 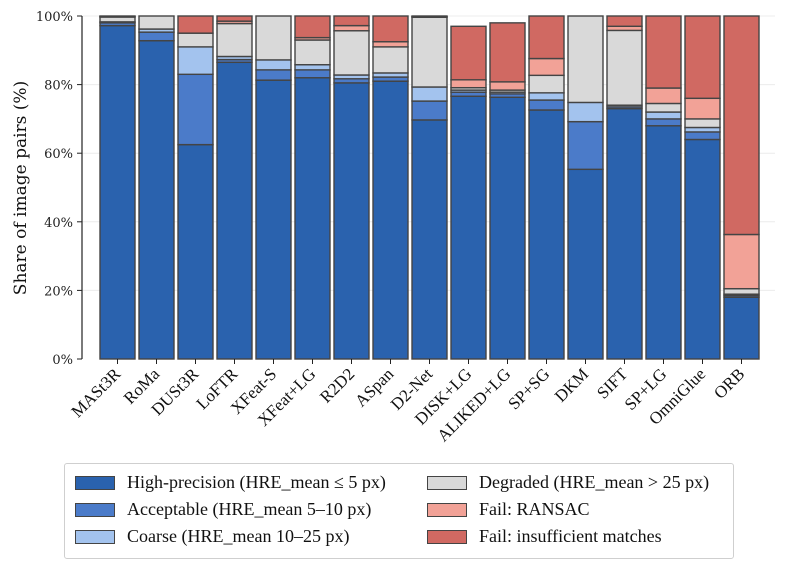 I want to click on bar-stack-omniglue, so click(x=702, y=187).